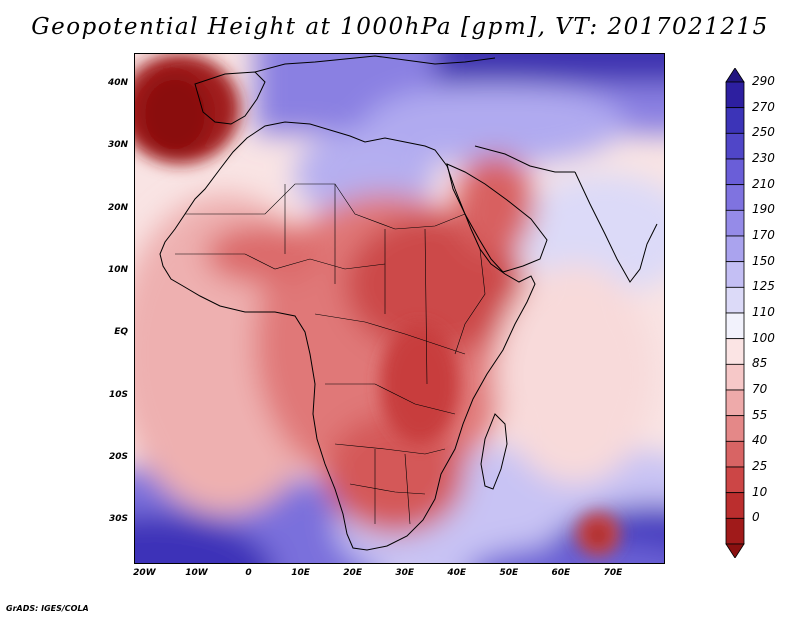 The image size is (800, 618). I want to click on colorbar-level-label: 290, so click(763, 81).